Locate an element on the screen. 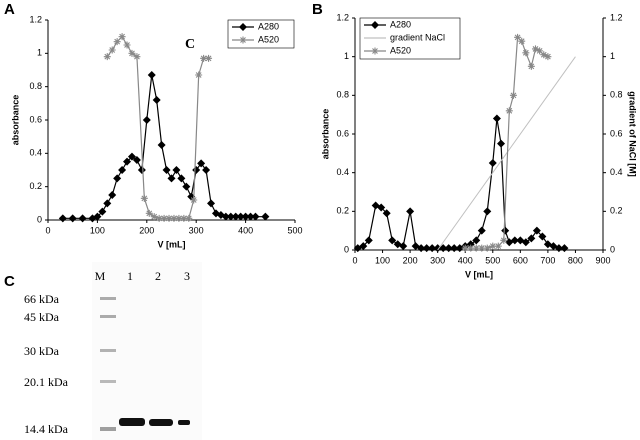 The height and width of the screenshot is (440, 640). marker-label: 14.4 kDa is located at coordinates (46, 429).